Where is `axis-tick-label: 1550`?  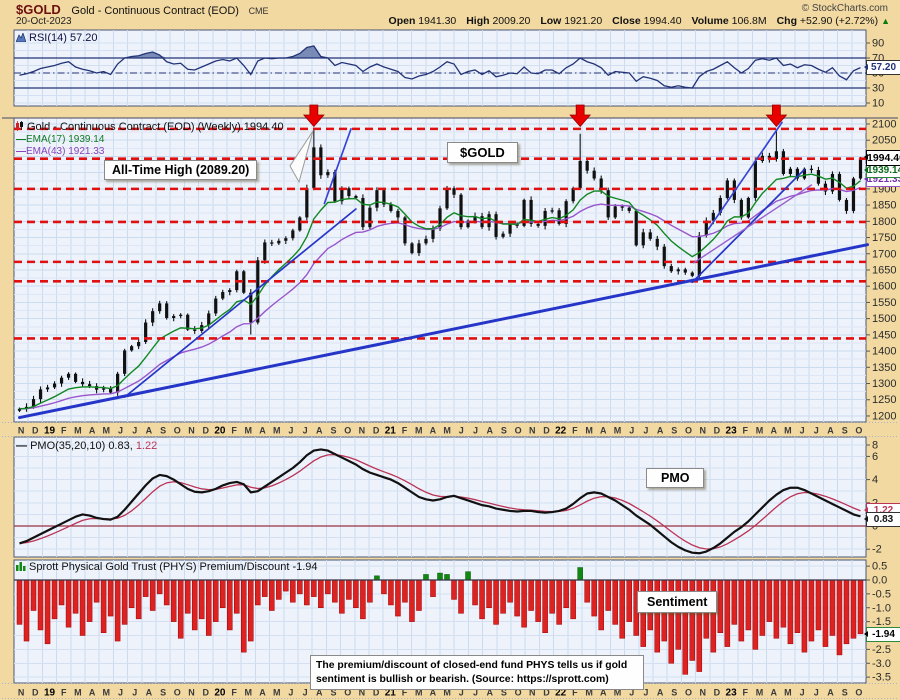 axis-tick-label: 1550 is located at coordinates (884, 303).